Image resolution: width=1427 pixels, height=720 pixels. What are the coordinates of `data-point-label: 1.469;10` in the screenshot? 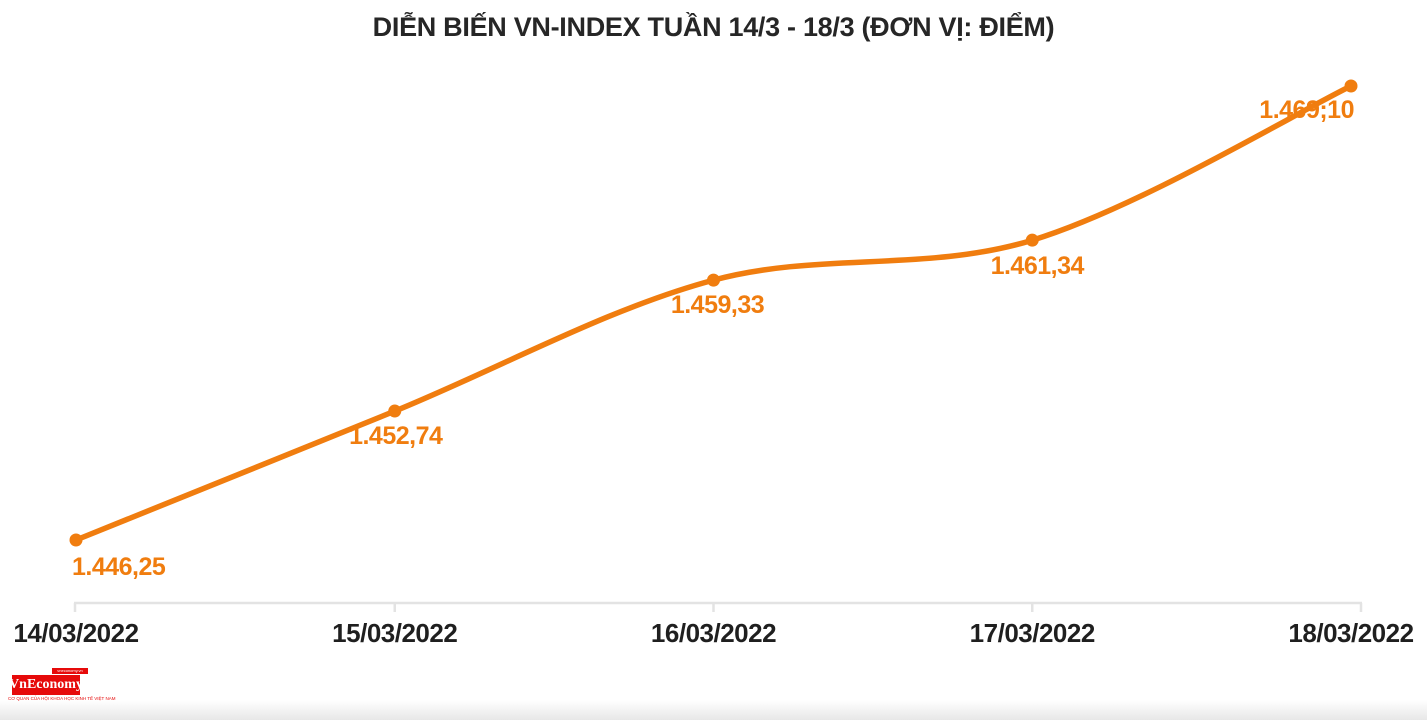 It's located at (1306, 110).